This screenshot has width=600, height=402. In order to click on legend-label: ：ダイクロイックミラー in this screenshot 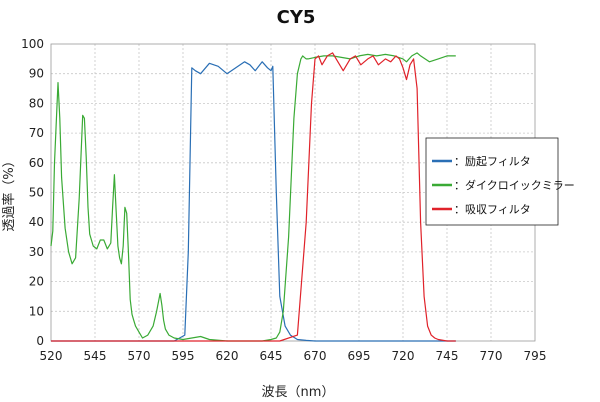, I will do `click(514, 185)`.